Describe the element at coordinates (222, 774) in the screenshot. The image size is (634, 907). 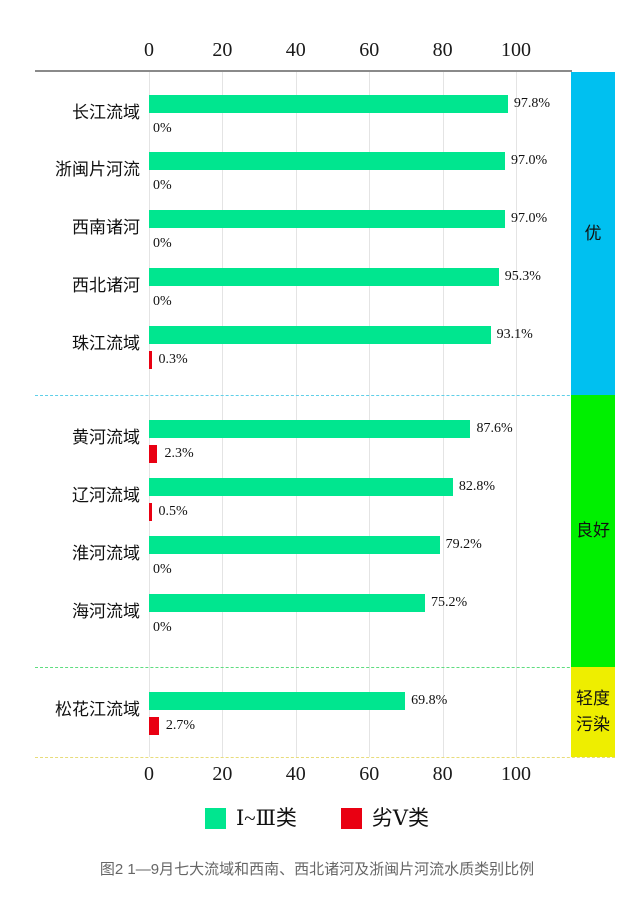
I see `bottom-axis-tick-20: 20` at that location.